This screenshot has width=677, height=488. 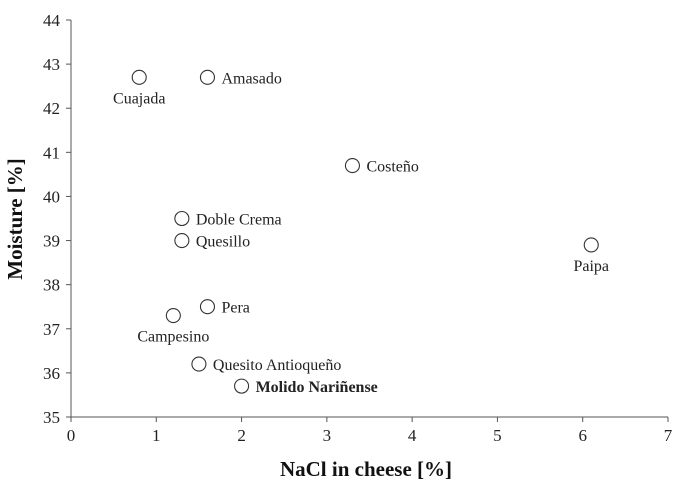 What do you see at coordinates (51, 417) in the screenshot?
I see `y-tick-label: 35` at bounding box center [51, 417].